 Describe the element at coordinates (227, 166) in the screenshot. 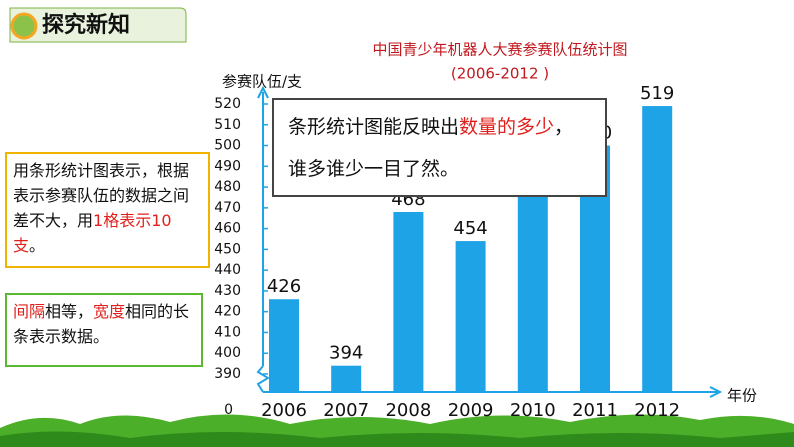

I see `y-tick-label: 490` at that location.